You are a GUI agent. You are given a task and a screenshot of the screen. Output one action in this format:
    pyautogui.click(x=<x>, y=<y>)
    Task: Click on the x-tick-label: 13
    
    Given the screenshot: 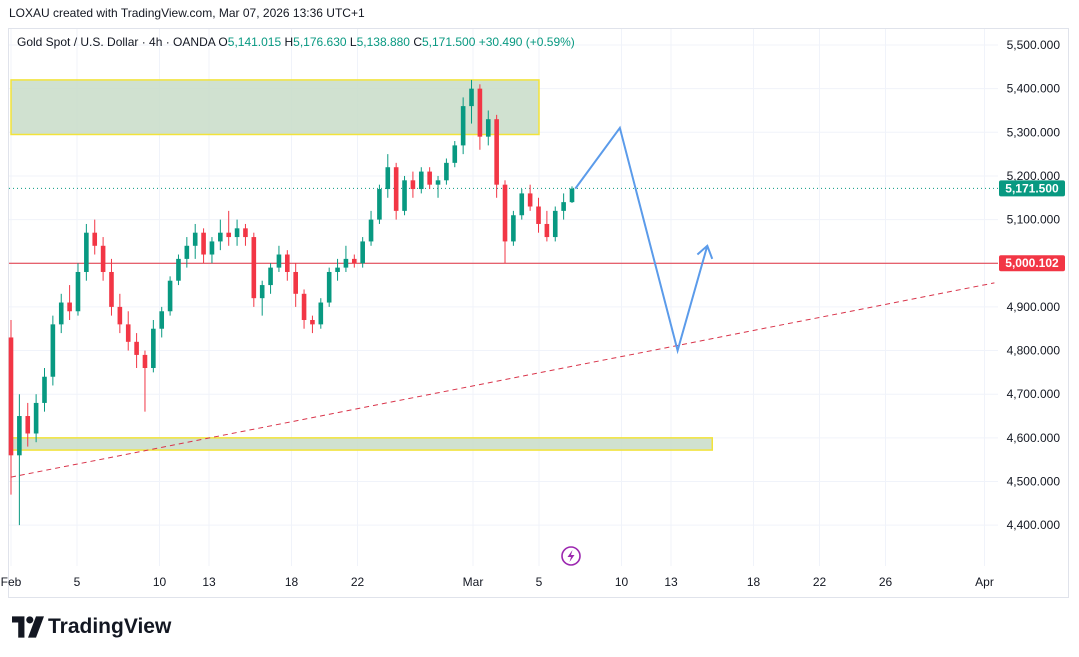 What is the action you would take?
    pyautogui.click(x=671, y=582)
    